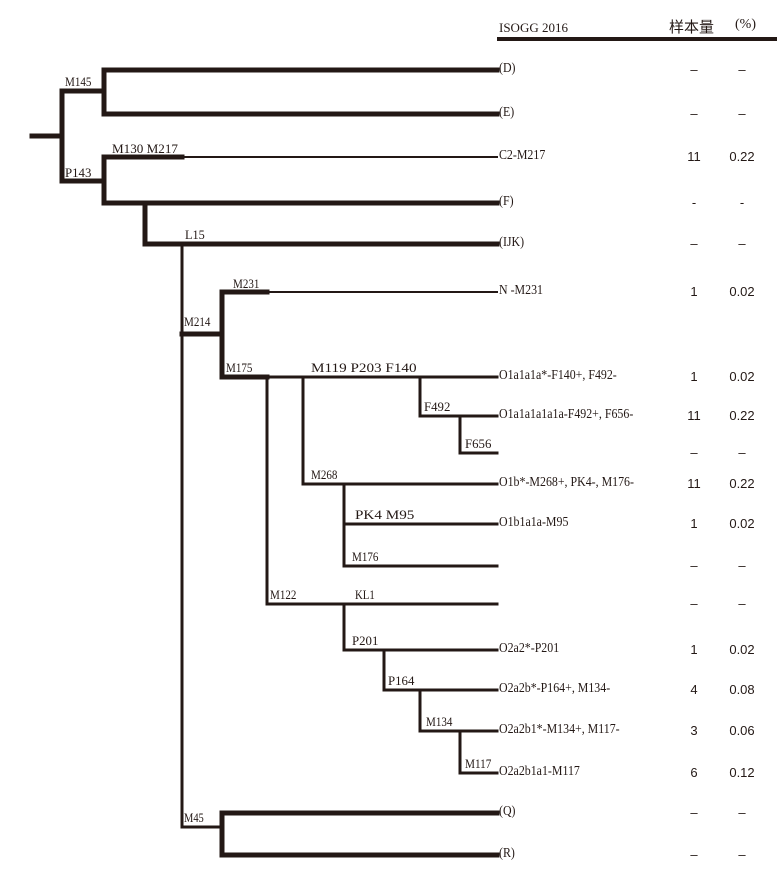  What do you see at coordinates (694, 202) in the screenshot?
I see `sample-count: -` at bounding box center [694, 202].